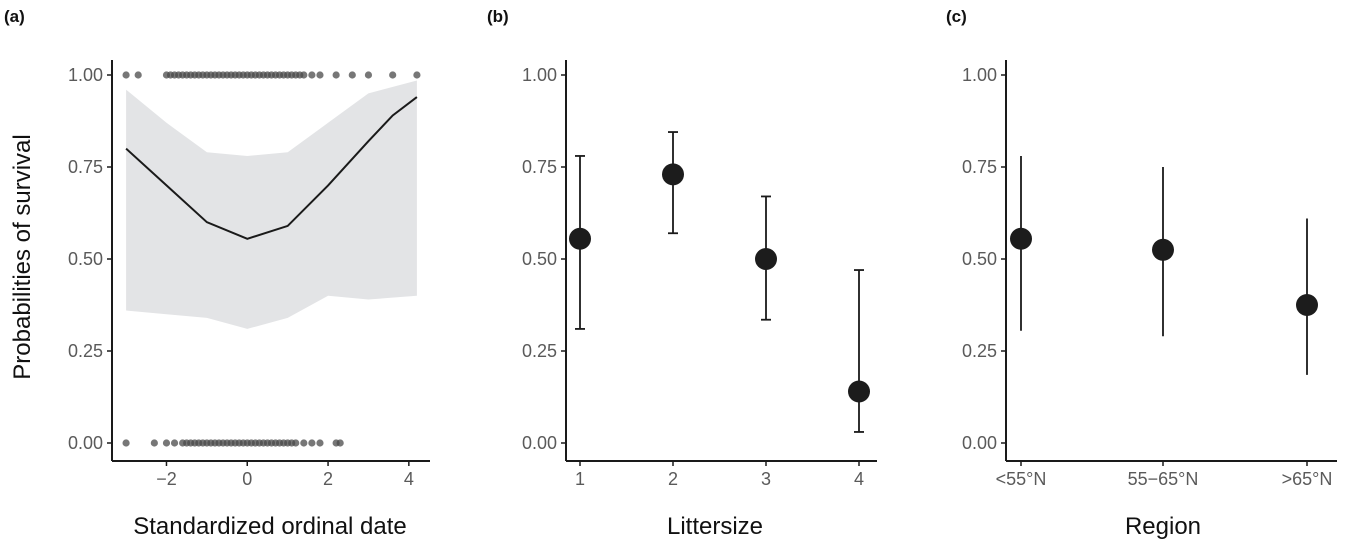 The width and height of the screenshot is (1351, 541). What do you see at coordinates (85, 75) in the screenshot?
I see `panel-a-y-tick-label: 1.00` at bounding box center [85, 75].